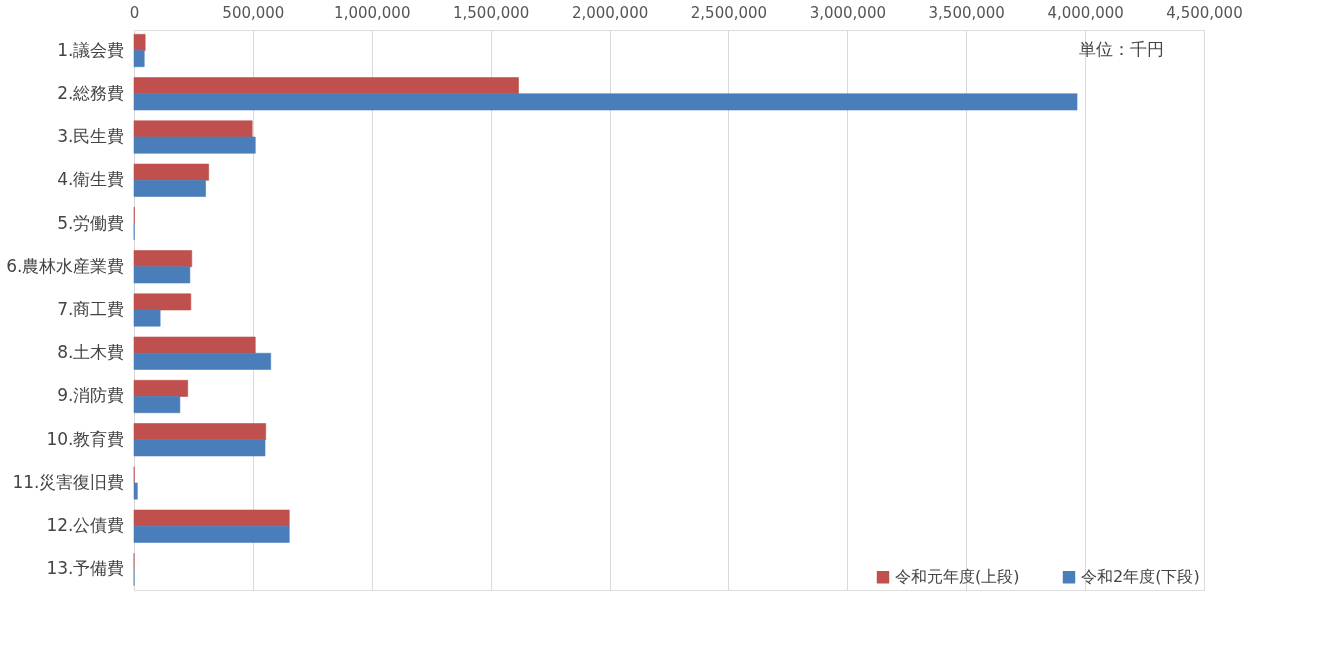 The height and width of the screenshot is (646, 1334). I want to click on y-tick-label: 12.公債費, so click(85, 525).